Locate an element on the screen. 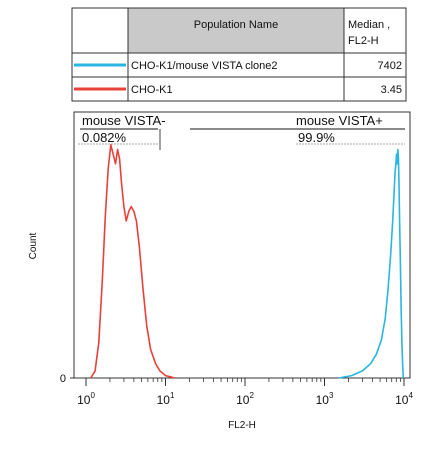 The width and height of the screenshot is (430, 450). legend-median-clone2: 7402 is located at coordinates (390, 66).